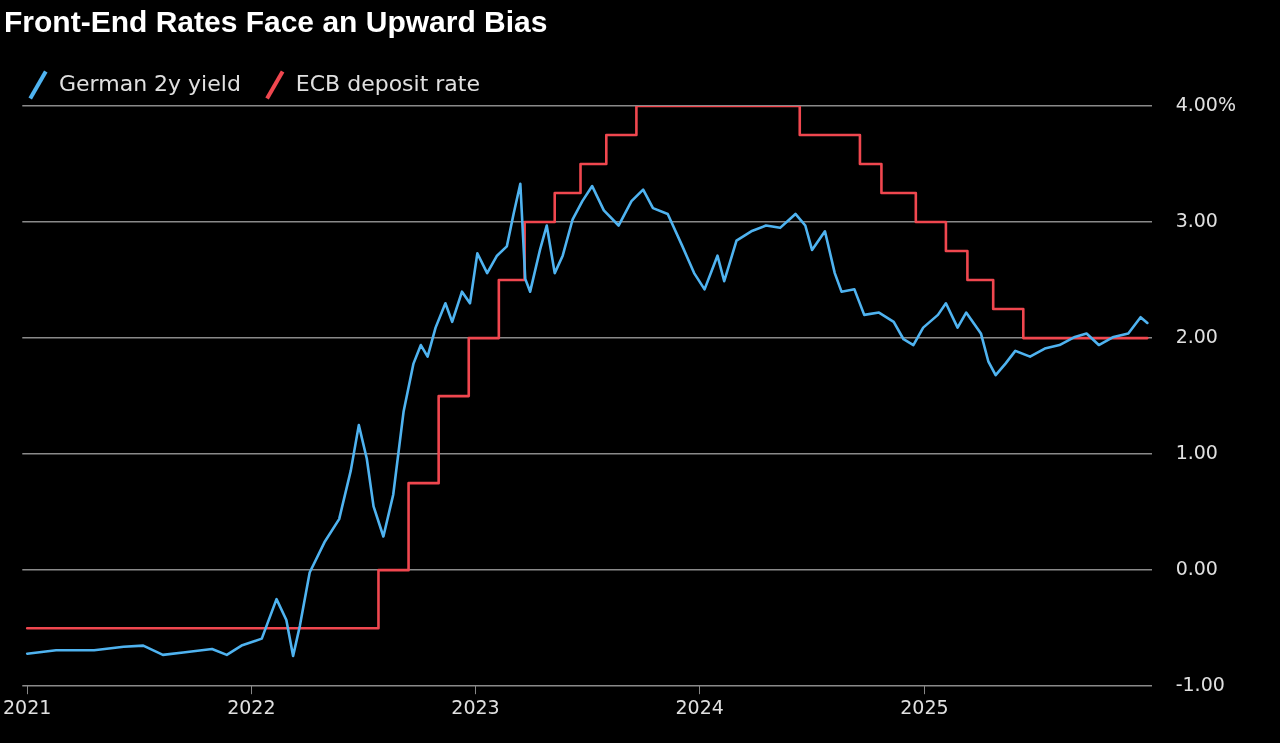  Describe the element at coordinates (276, 22) in the screenshot. I see `chart-title: Front-End Rates Face an Upward Bias` at that location.